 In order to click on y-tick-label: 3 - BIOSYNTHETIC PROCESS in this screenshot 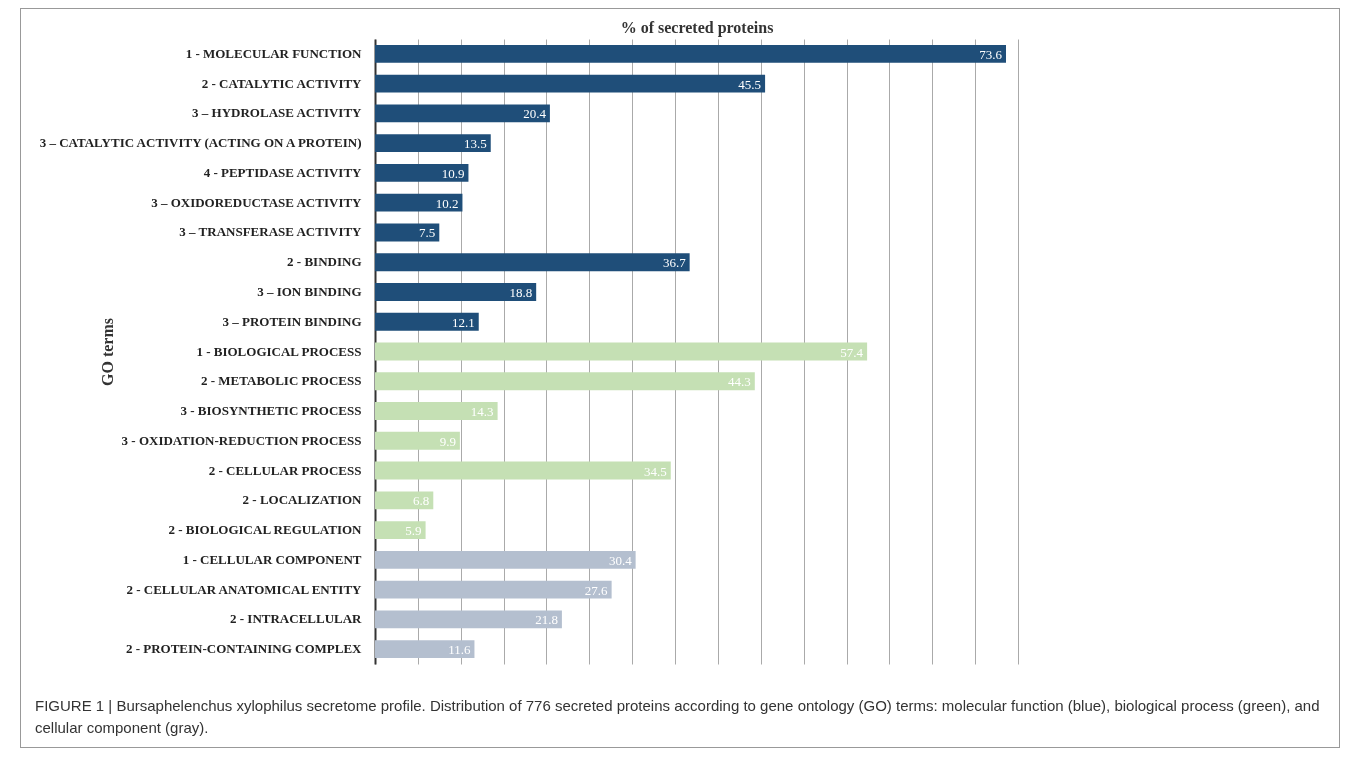, I will do `click(271, 411)`.